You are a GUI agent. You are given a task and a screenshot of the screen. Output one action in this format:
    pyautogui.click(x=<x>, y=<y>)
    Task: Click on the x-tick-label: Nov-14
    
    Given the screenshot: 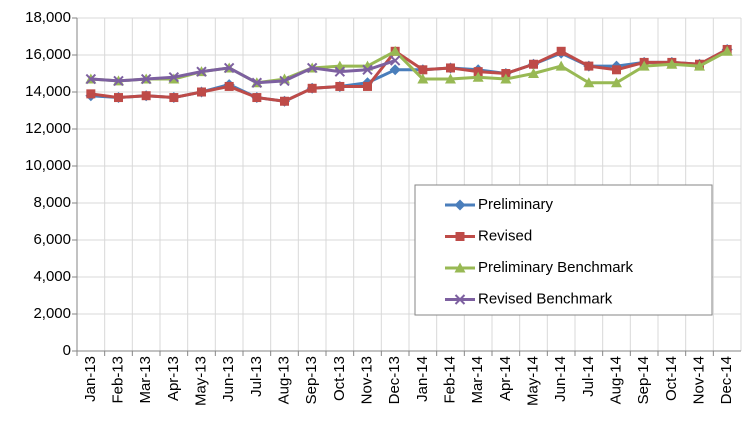 What is the action you would take?
    pyautogui.click(x=698, y=380)
    